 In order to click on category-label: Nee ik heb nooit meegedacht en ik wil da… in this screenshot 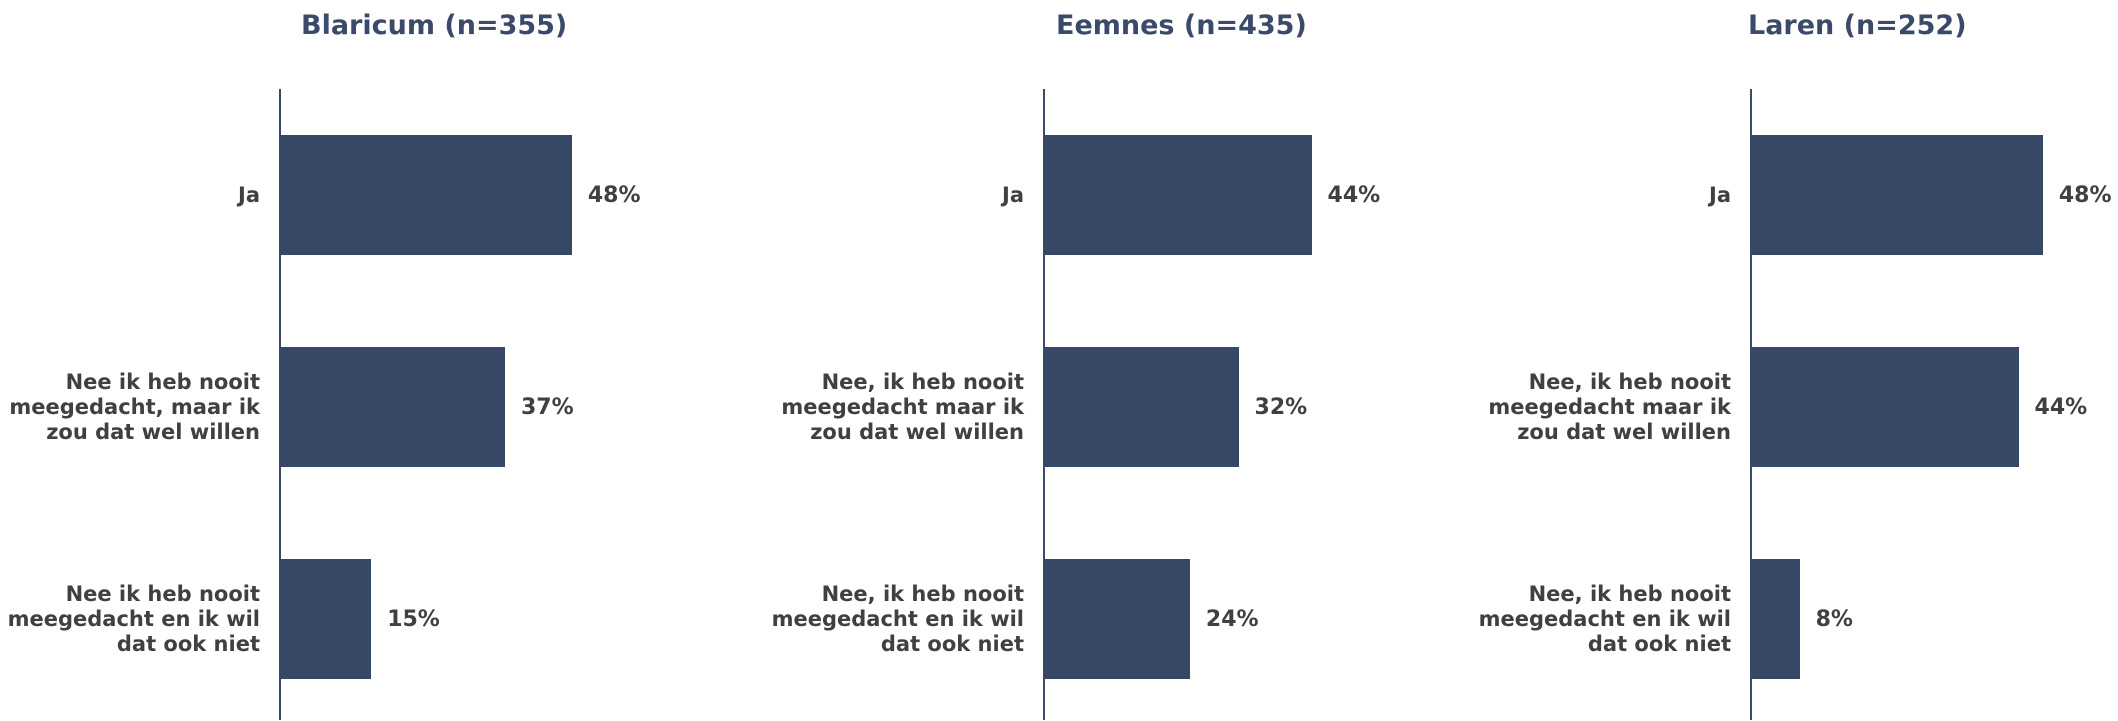, I will do `click(133, 618)`.